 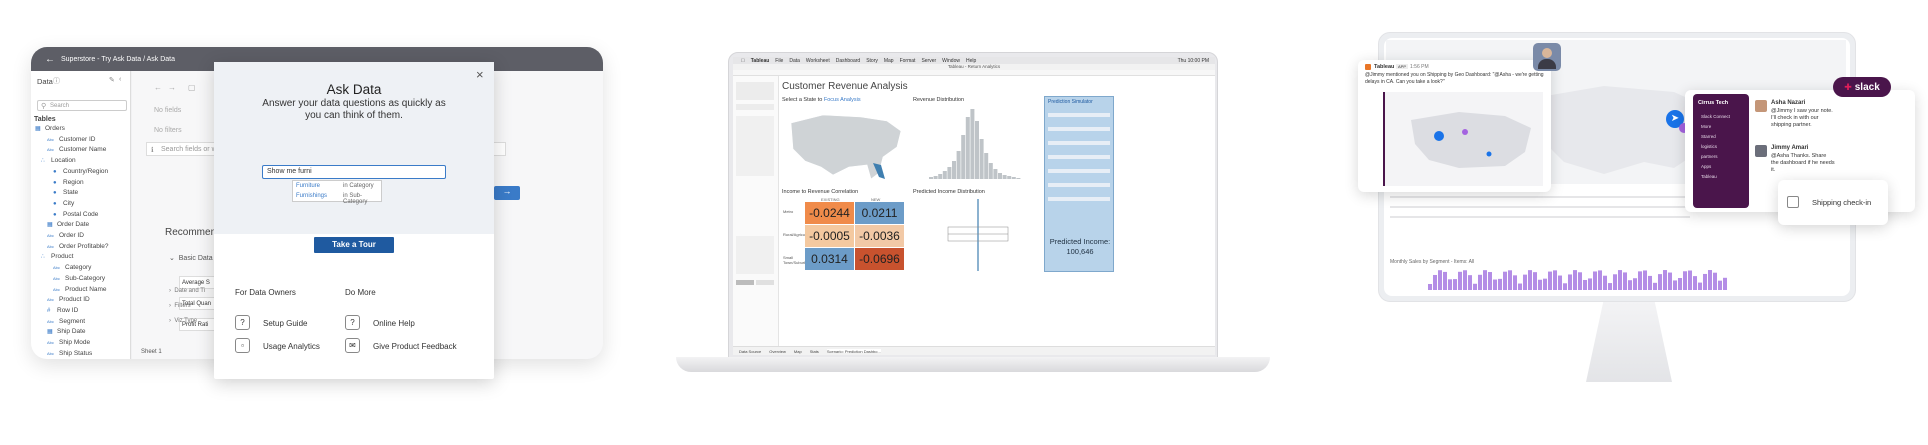 What do you see at coordinates (1684, 128) in the screenshot?
I see `map-marker` at bounding box center [1684, 128].